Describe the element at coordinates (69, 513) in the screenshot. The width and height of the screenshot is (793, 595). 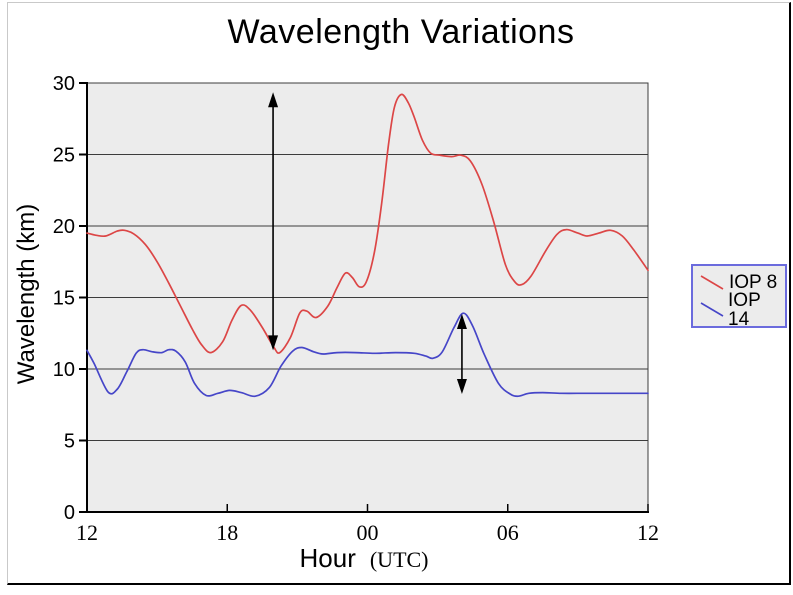
I see `y-tick-label: 0` at that location.